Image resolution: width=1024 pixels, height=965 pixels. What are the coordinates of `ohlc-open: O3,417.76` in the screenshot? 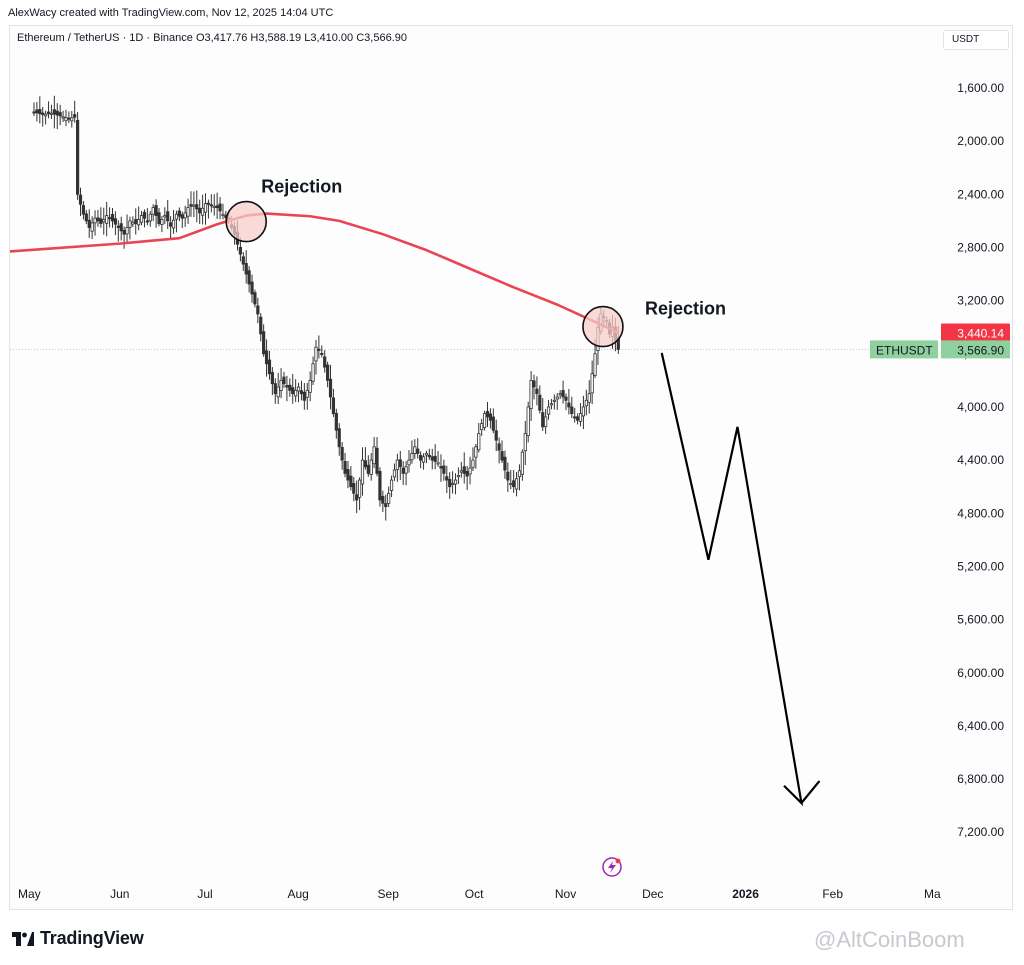 It's located at (221, 38).